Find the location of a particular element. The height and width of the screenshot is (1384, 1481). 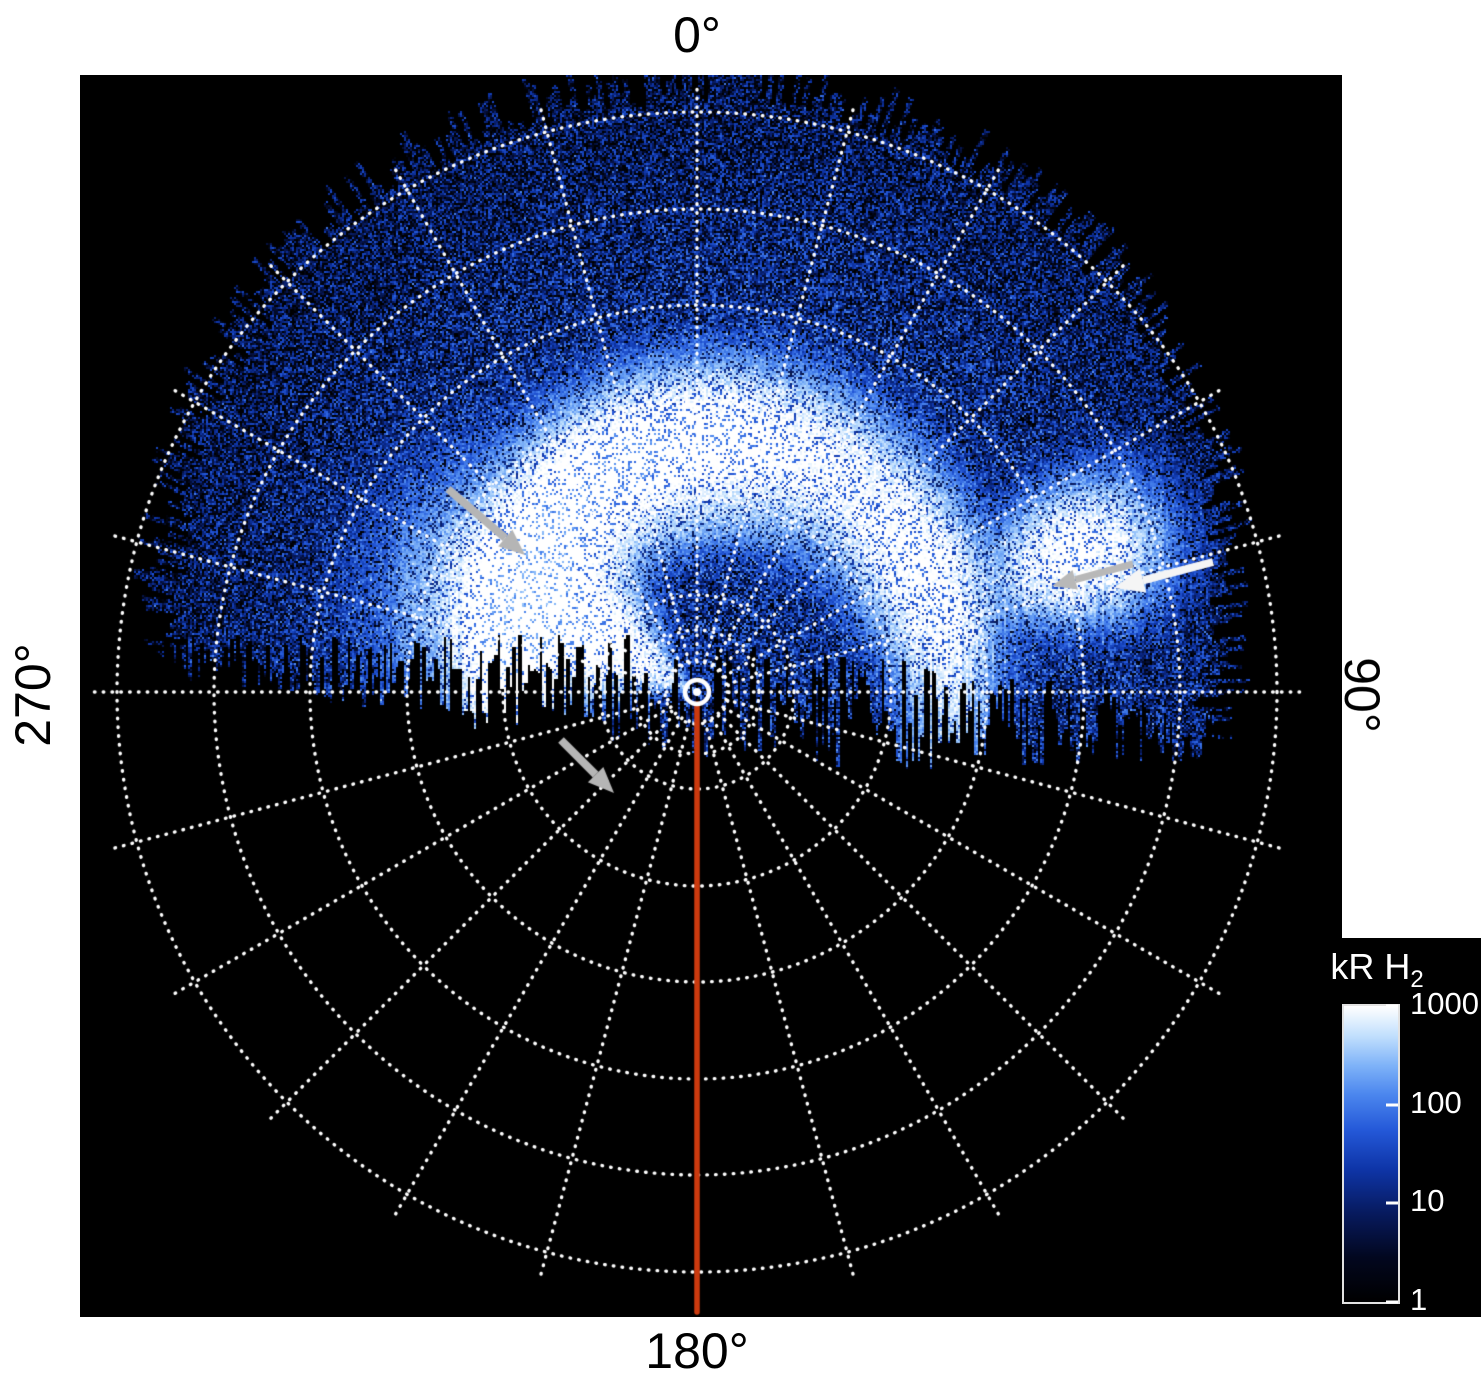

colorbar-gradient is located at coordinates (1371, 1154).